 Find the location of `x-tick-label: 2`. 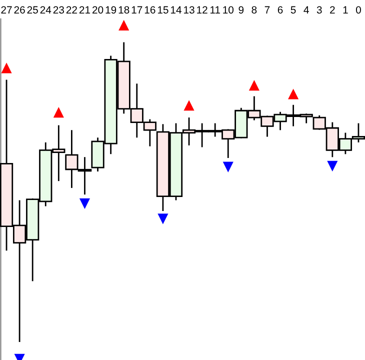

x-tick-label: 2 is located at coordinates (332, 10).